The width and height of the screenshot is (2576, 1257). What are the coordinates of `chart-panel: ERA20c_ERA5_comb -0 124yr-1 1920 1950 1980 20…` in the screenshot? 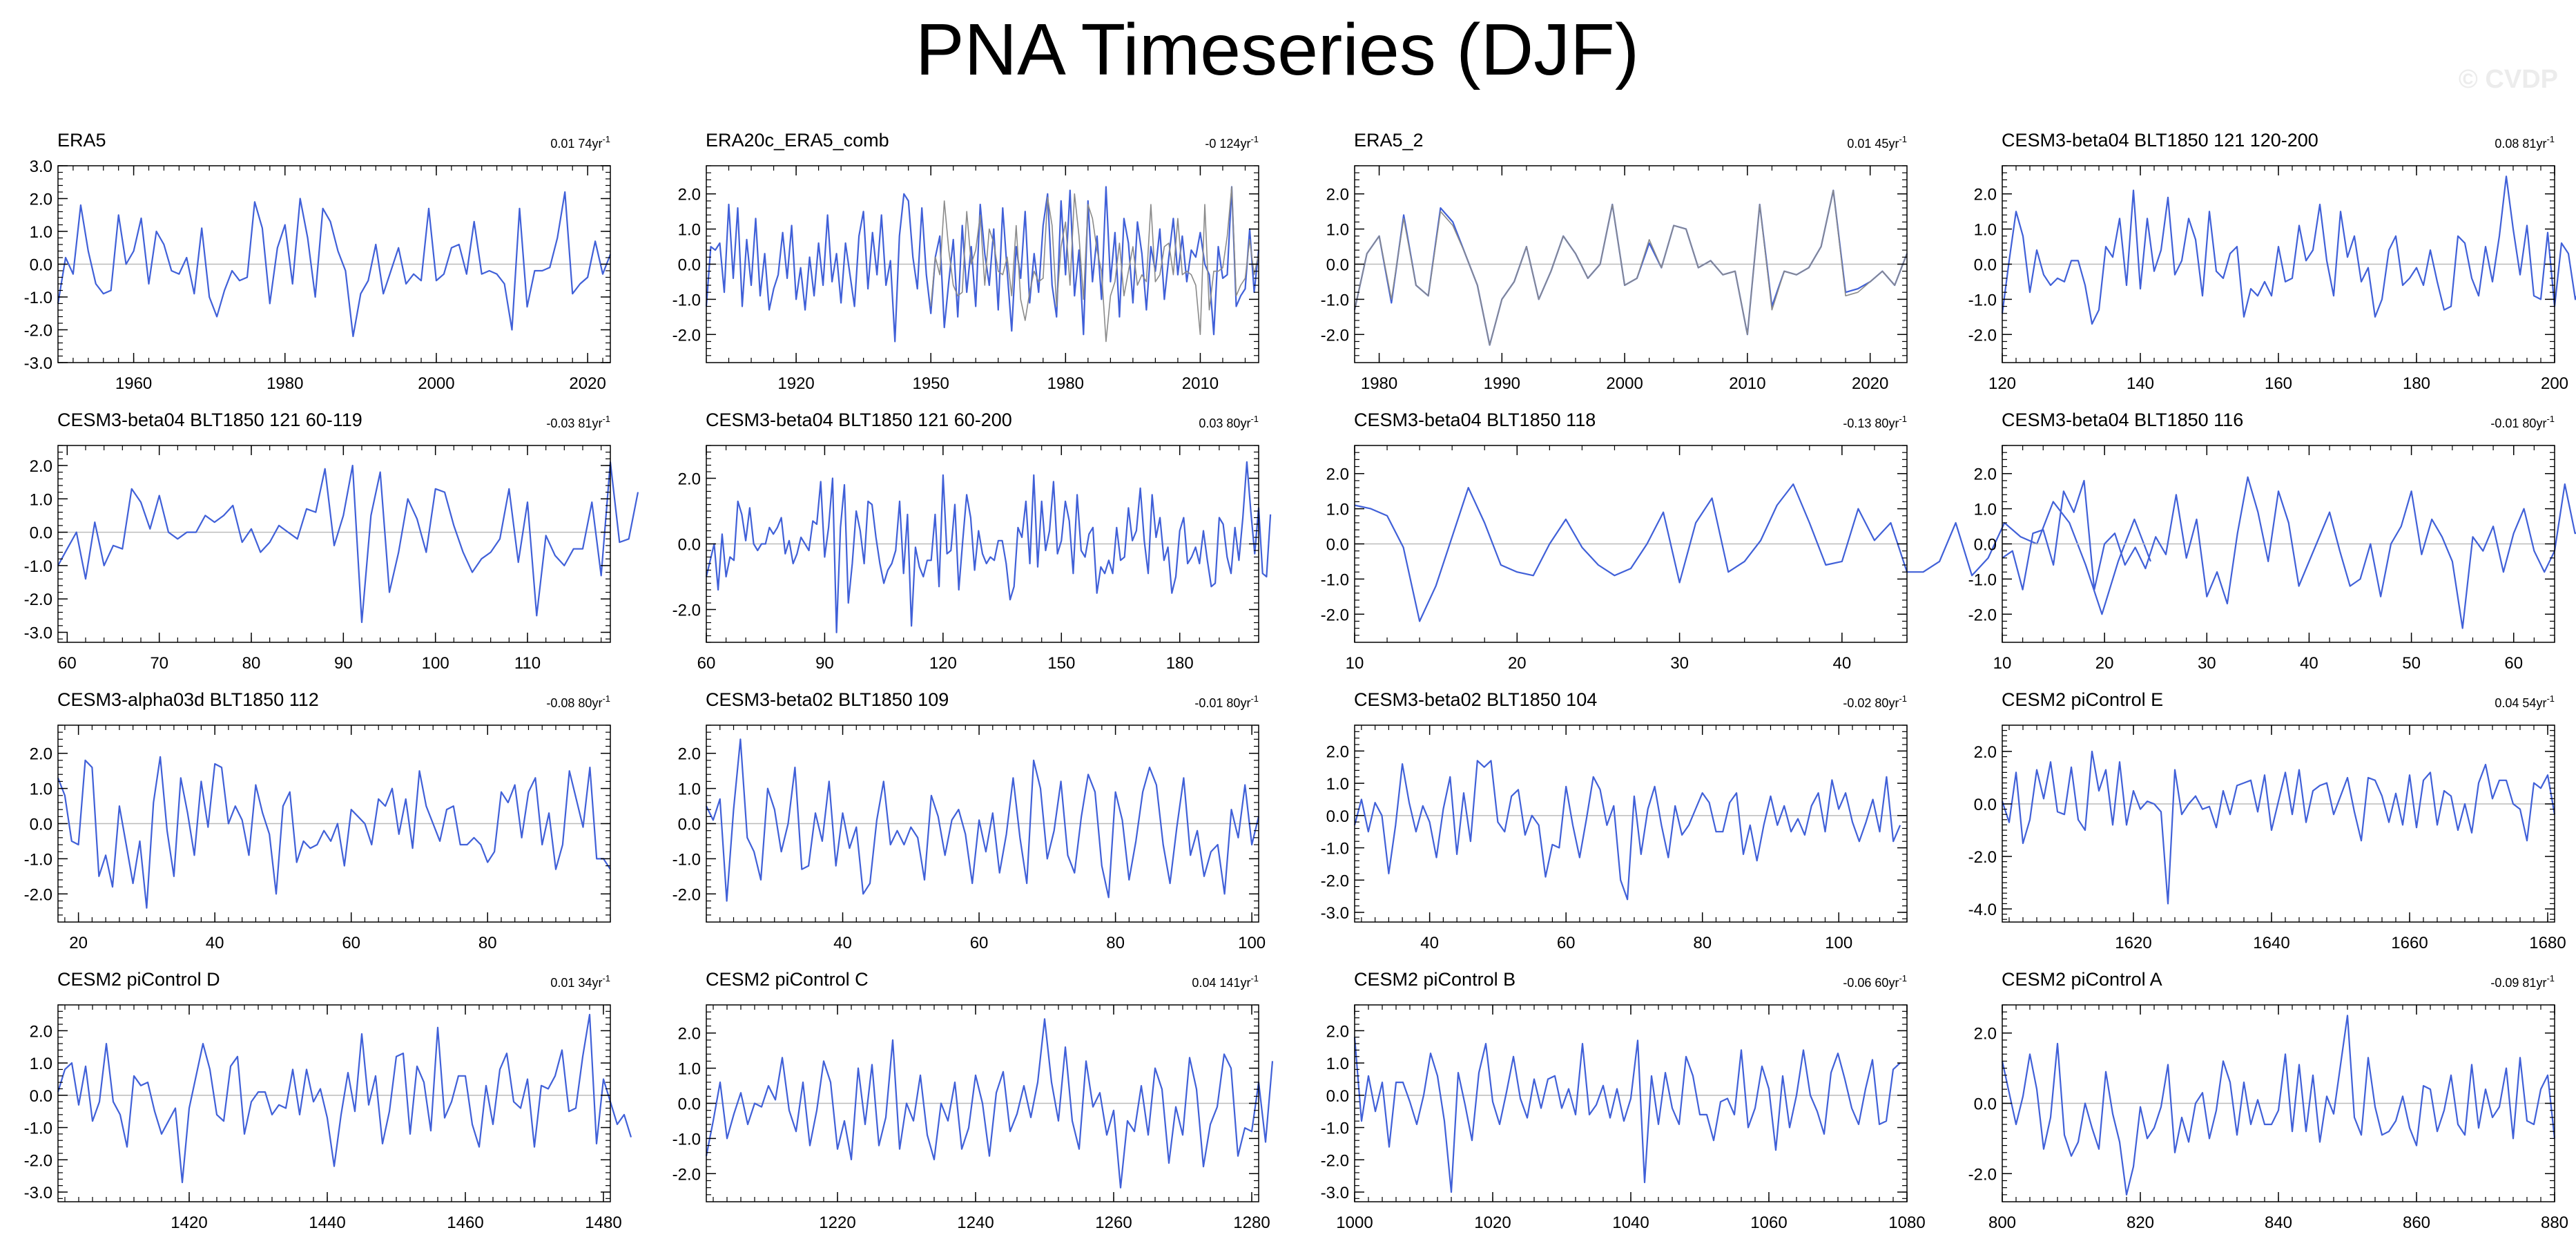 It's located at (966, 261).